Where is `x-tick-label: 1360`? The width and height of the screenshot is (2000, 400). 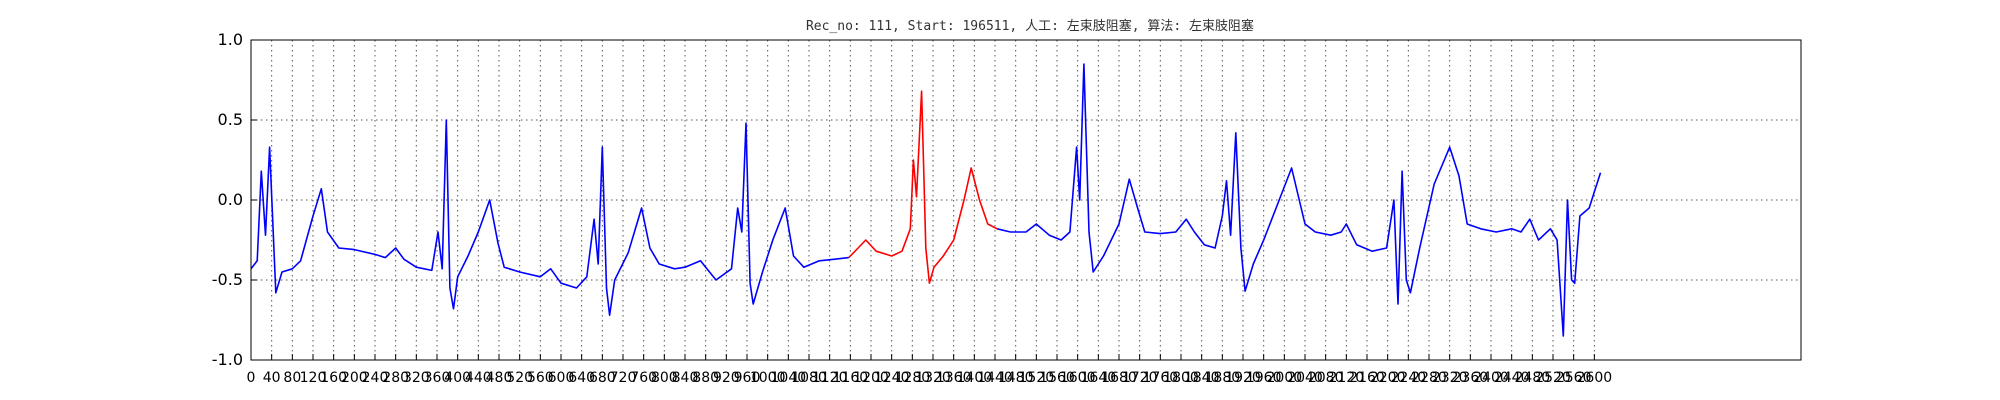 x-tick-label: 1360 is located at coordinates (954, 378).